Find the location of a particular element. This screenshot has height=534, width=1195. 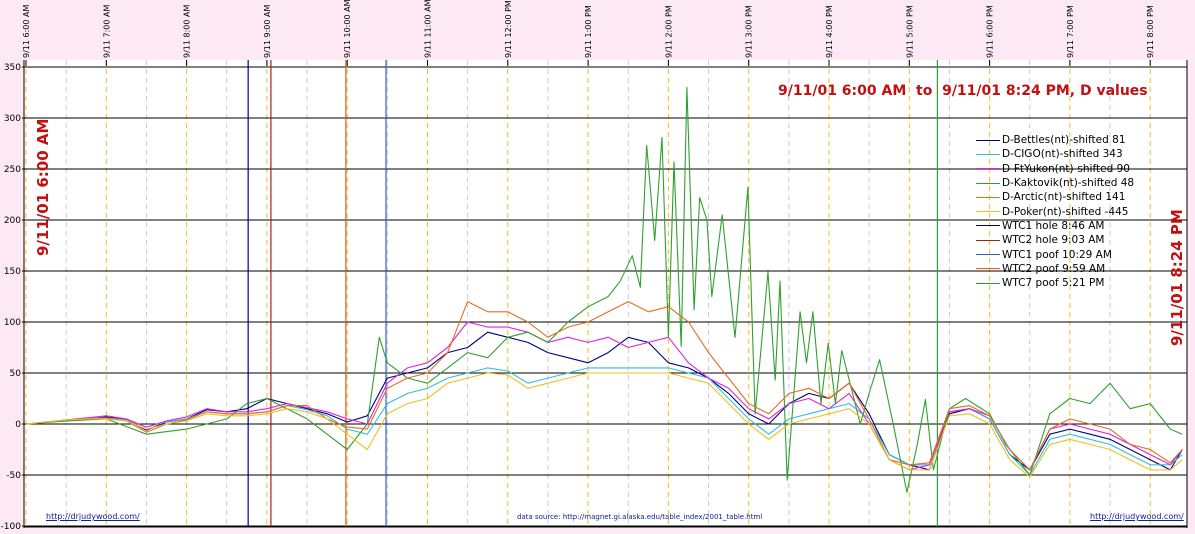

legend-item: D-Arctic(nt)-shifted 141 is located at coordinates (1055, 197).